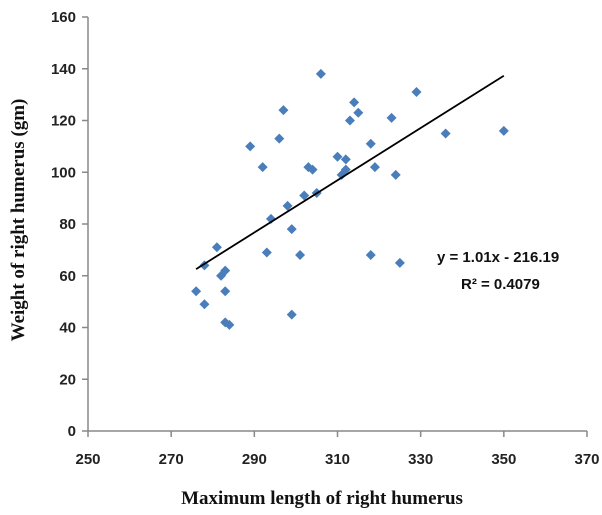 The height and width of the screenshot is (515, 602). I want to click on y-axis-ticks: 0 20 40 60 80 100 120 140 160, so click(69, 224).